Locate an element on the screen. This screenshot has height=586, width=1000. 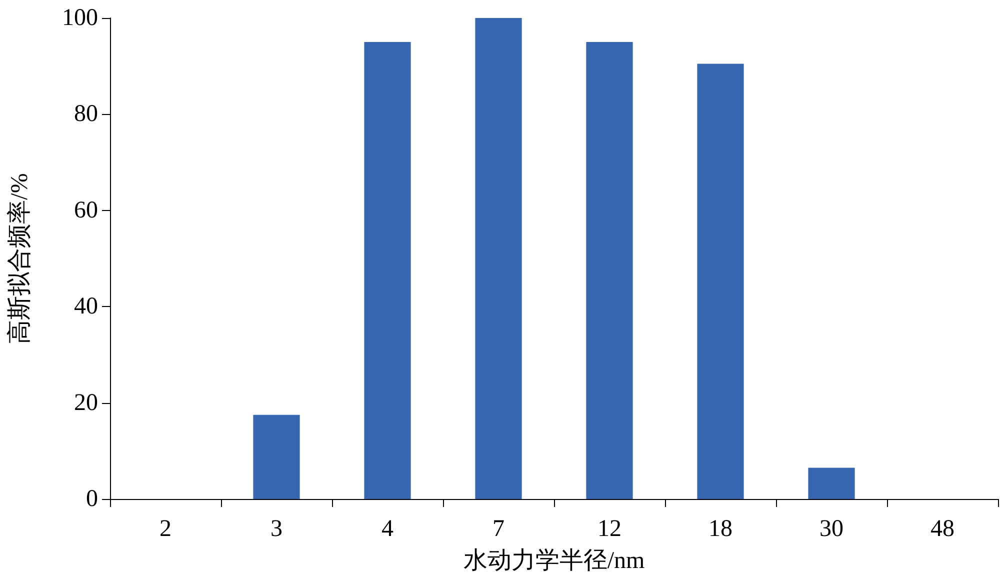
x-tick-label: 2 is located at coordinates (166, 529).